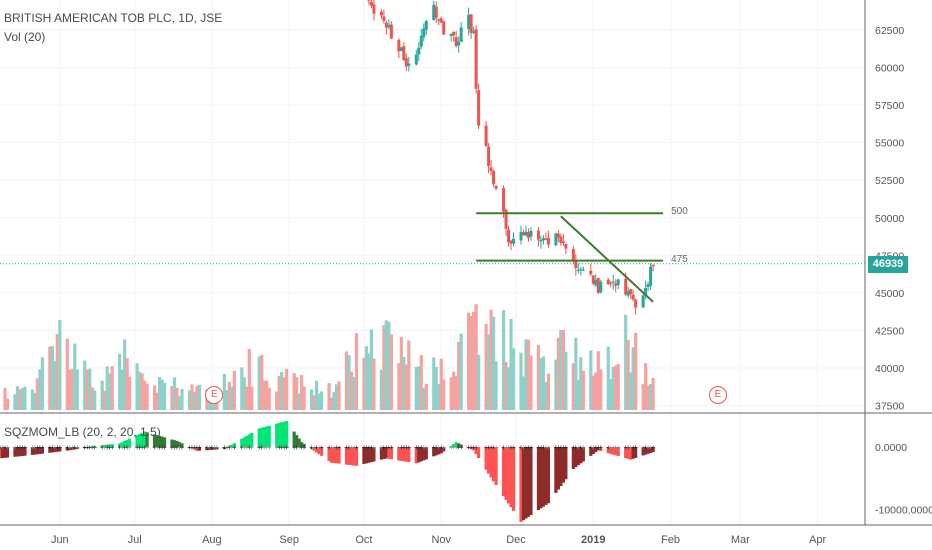 This screenshot has height=550, width=932. Describe the element at coordinates (889, 144) in the screenshot. I see `price-axis-label: 55000` at that location.